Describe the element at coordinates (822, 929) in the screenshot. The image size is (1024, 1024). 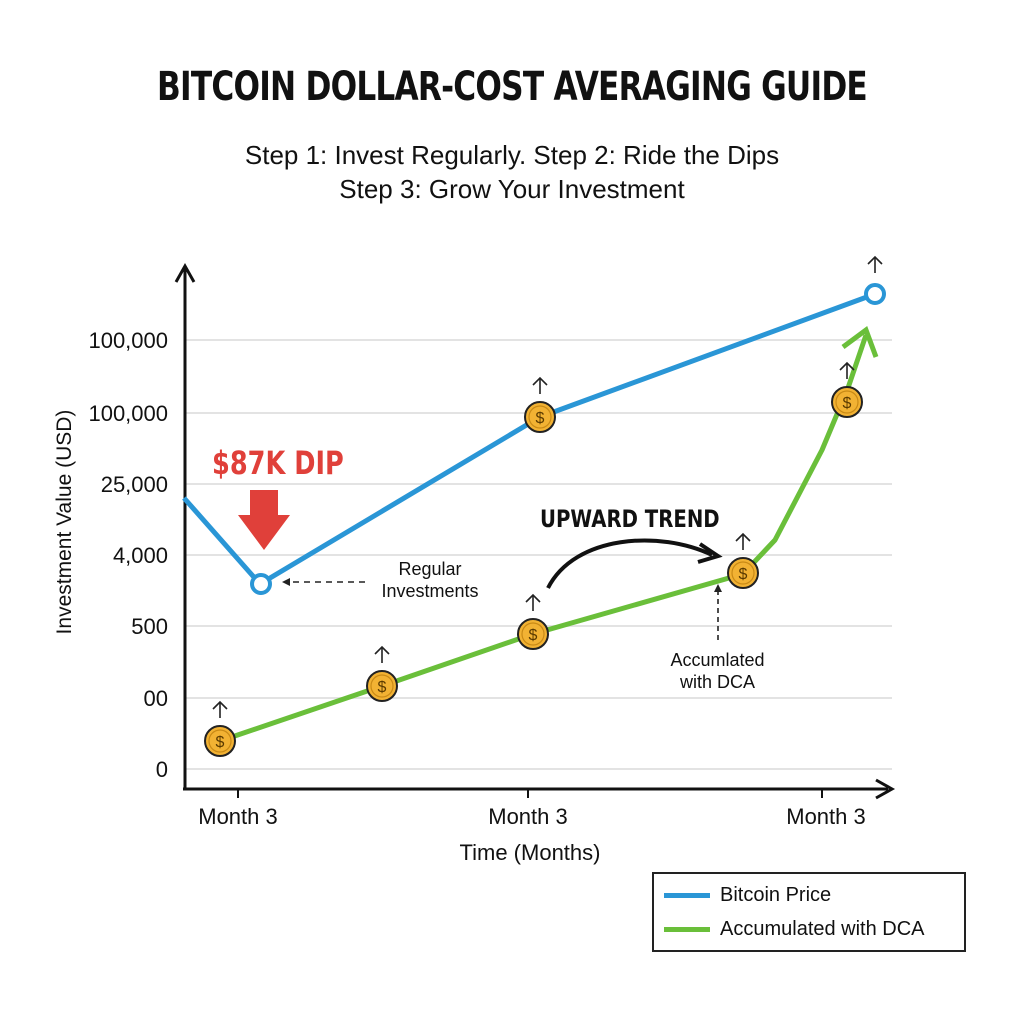
I see `legend-label: Accumulated with DCA` at that location.